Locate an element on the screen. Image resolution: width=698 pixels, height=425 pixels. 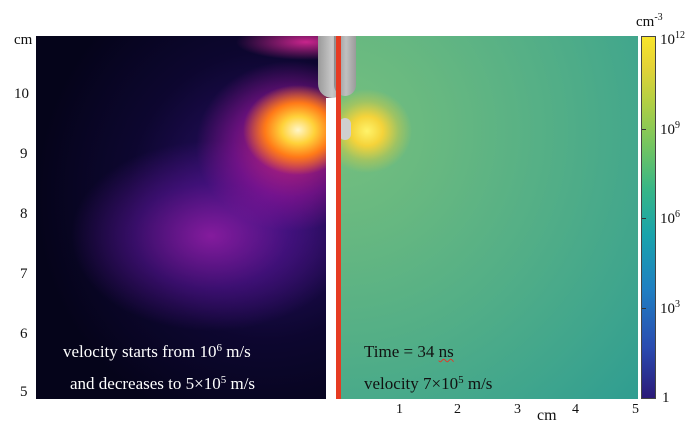
left-axis-tick: 8 is located at coordinates (24, 214).